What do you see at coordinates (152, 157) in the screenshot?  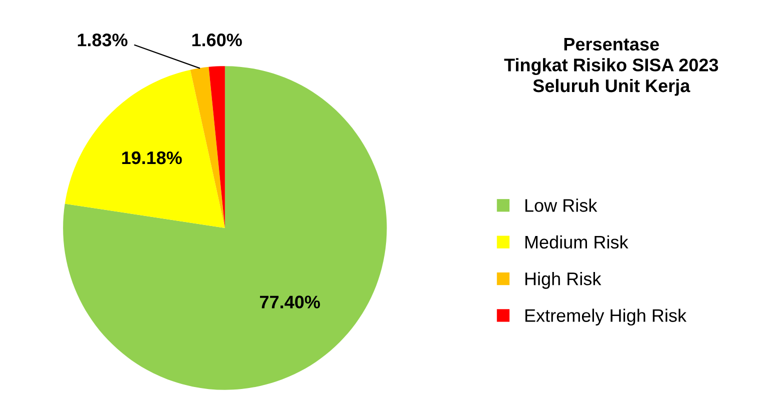 I see `data-label: 19.18%` at bounding box center [152, 157].